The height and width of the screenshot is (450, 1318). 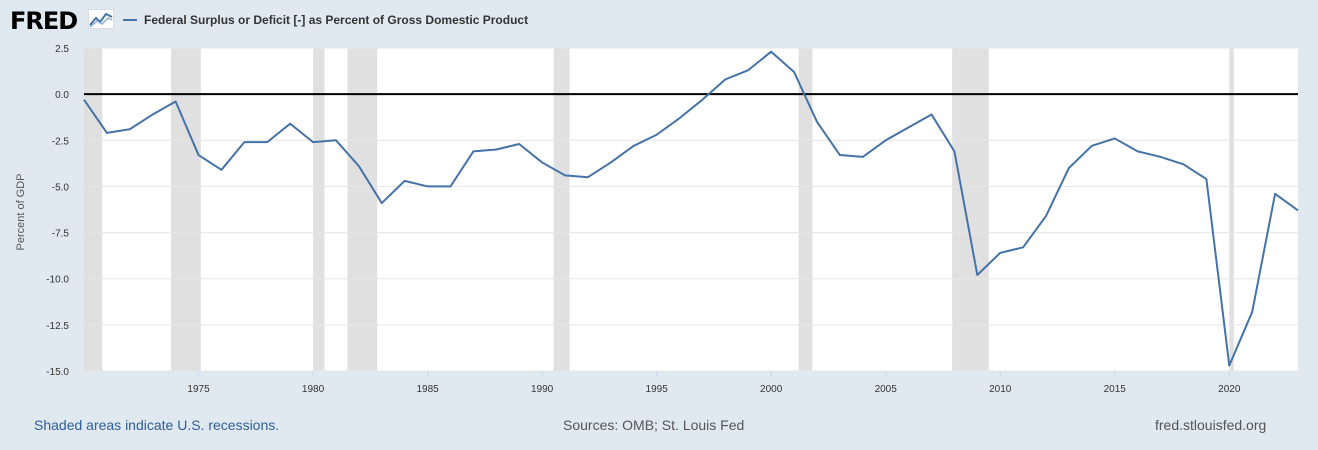 What do you see at coordinates (198, 389) in the screenshot?
I see `x-tick-label-0: 1975` at bounding box center [198, 389].